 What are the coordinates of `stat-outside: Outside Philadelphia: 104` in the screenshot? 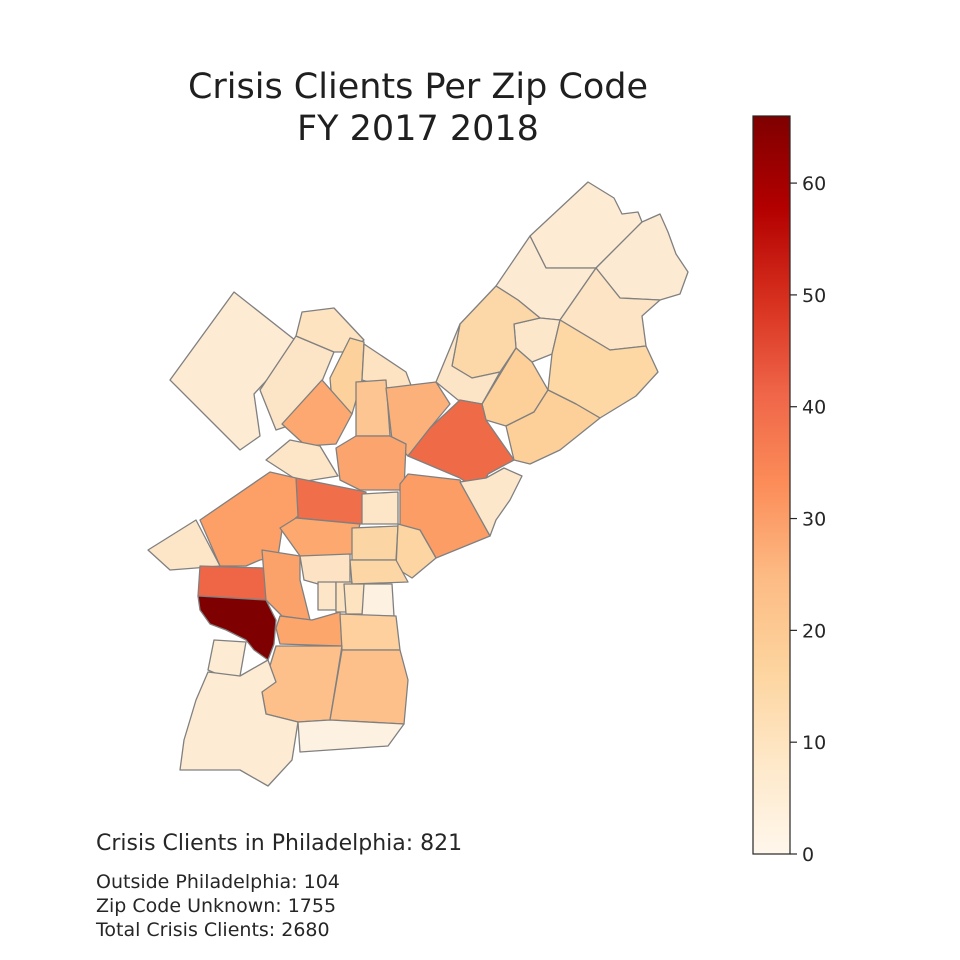 It's located at (218, 882).